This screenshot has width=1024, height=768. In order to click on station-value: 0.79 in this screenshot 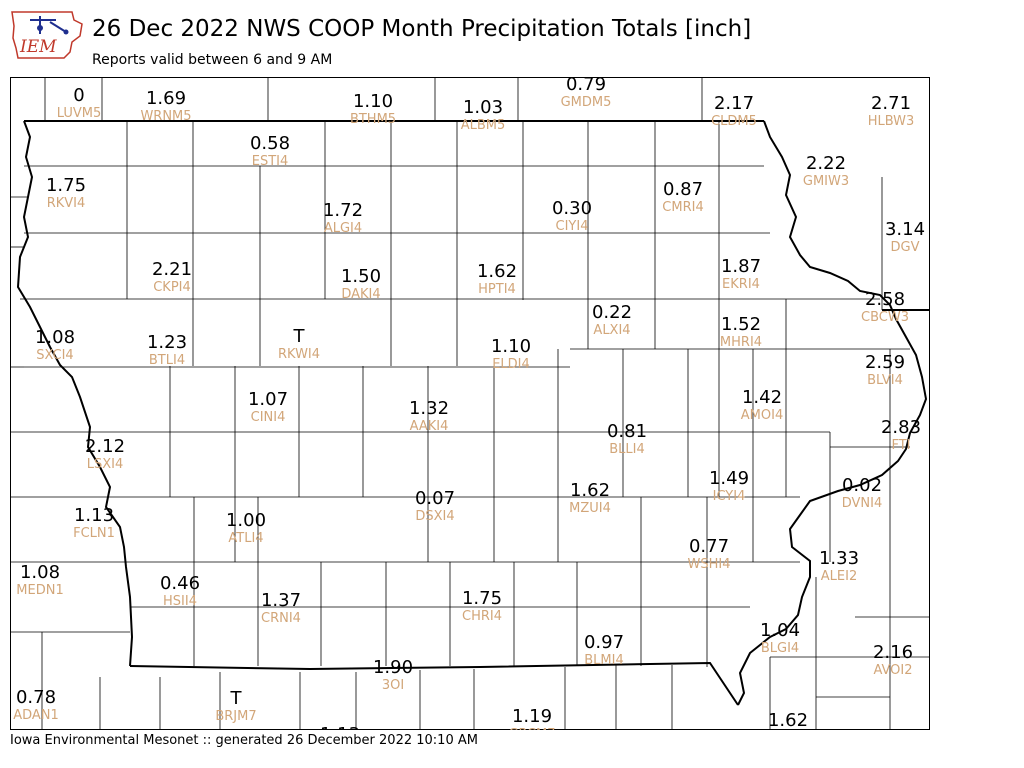, I will do `click(586, 86)`.